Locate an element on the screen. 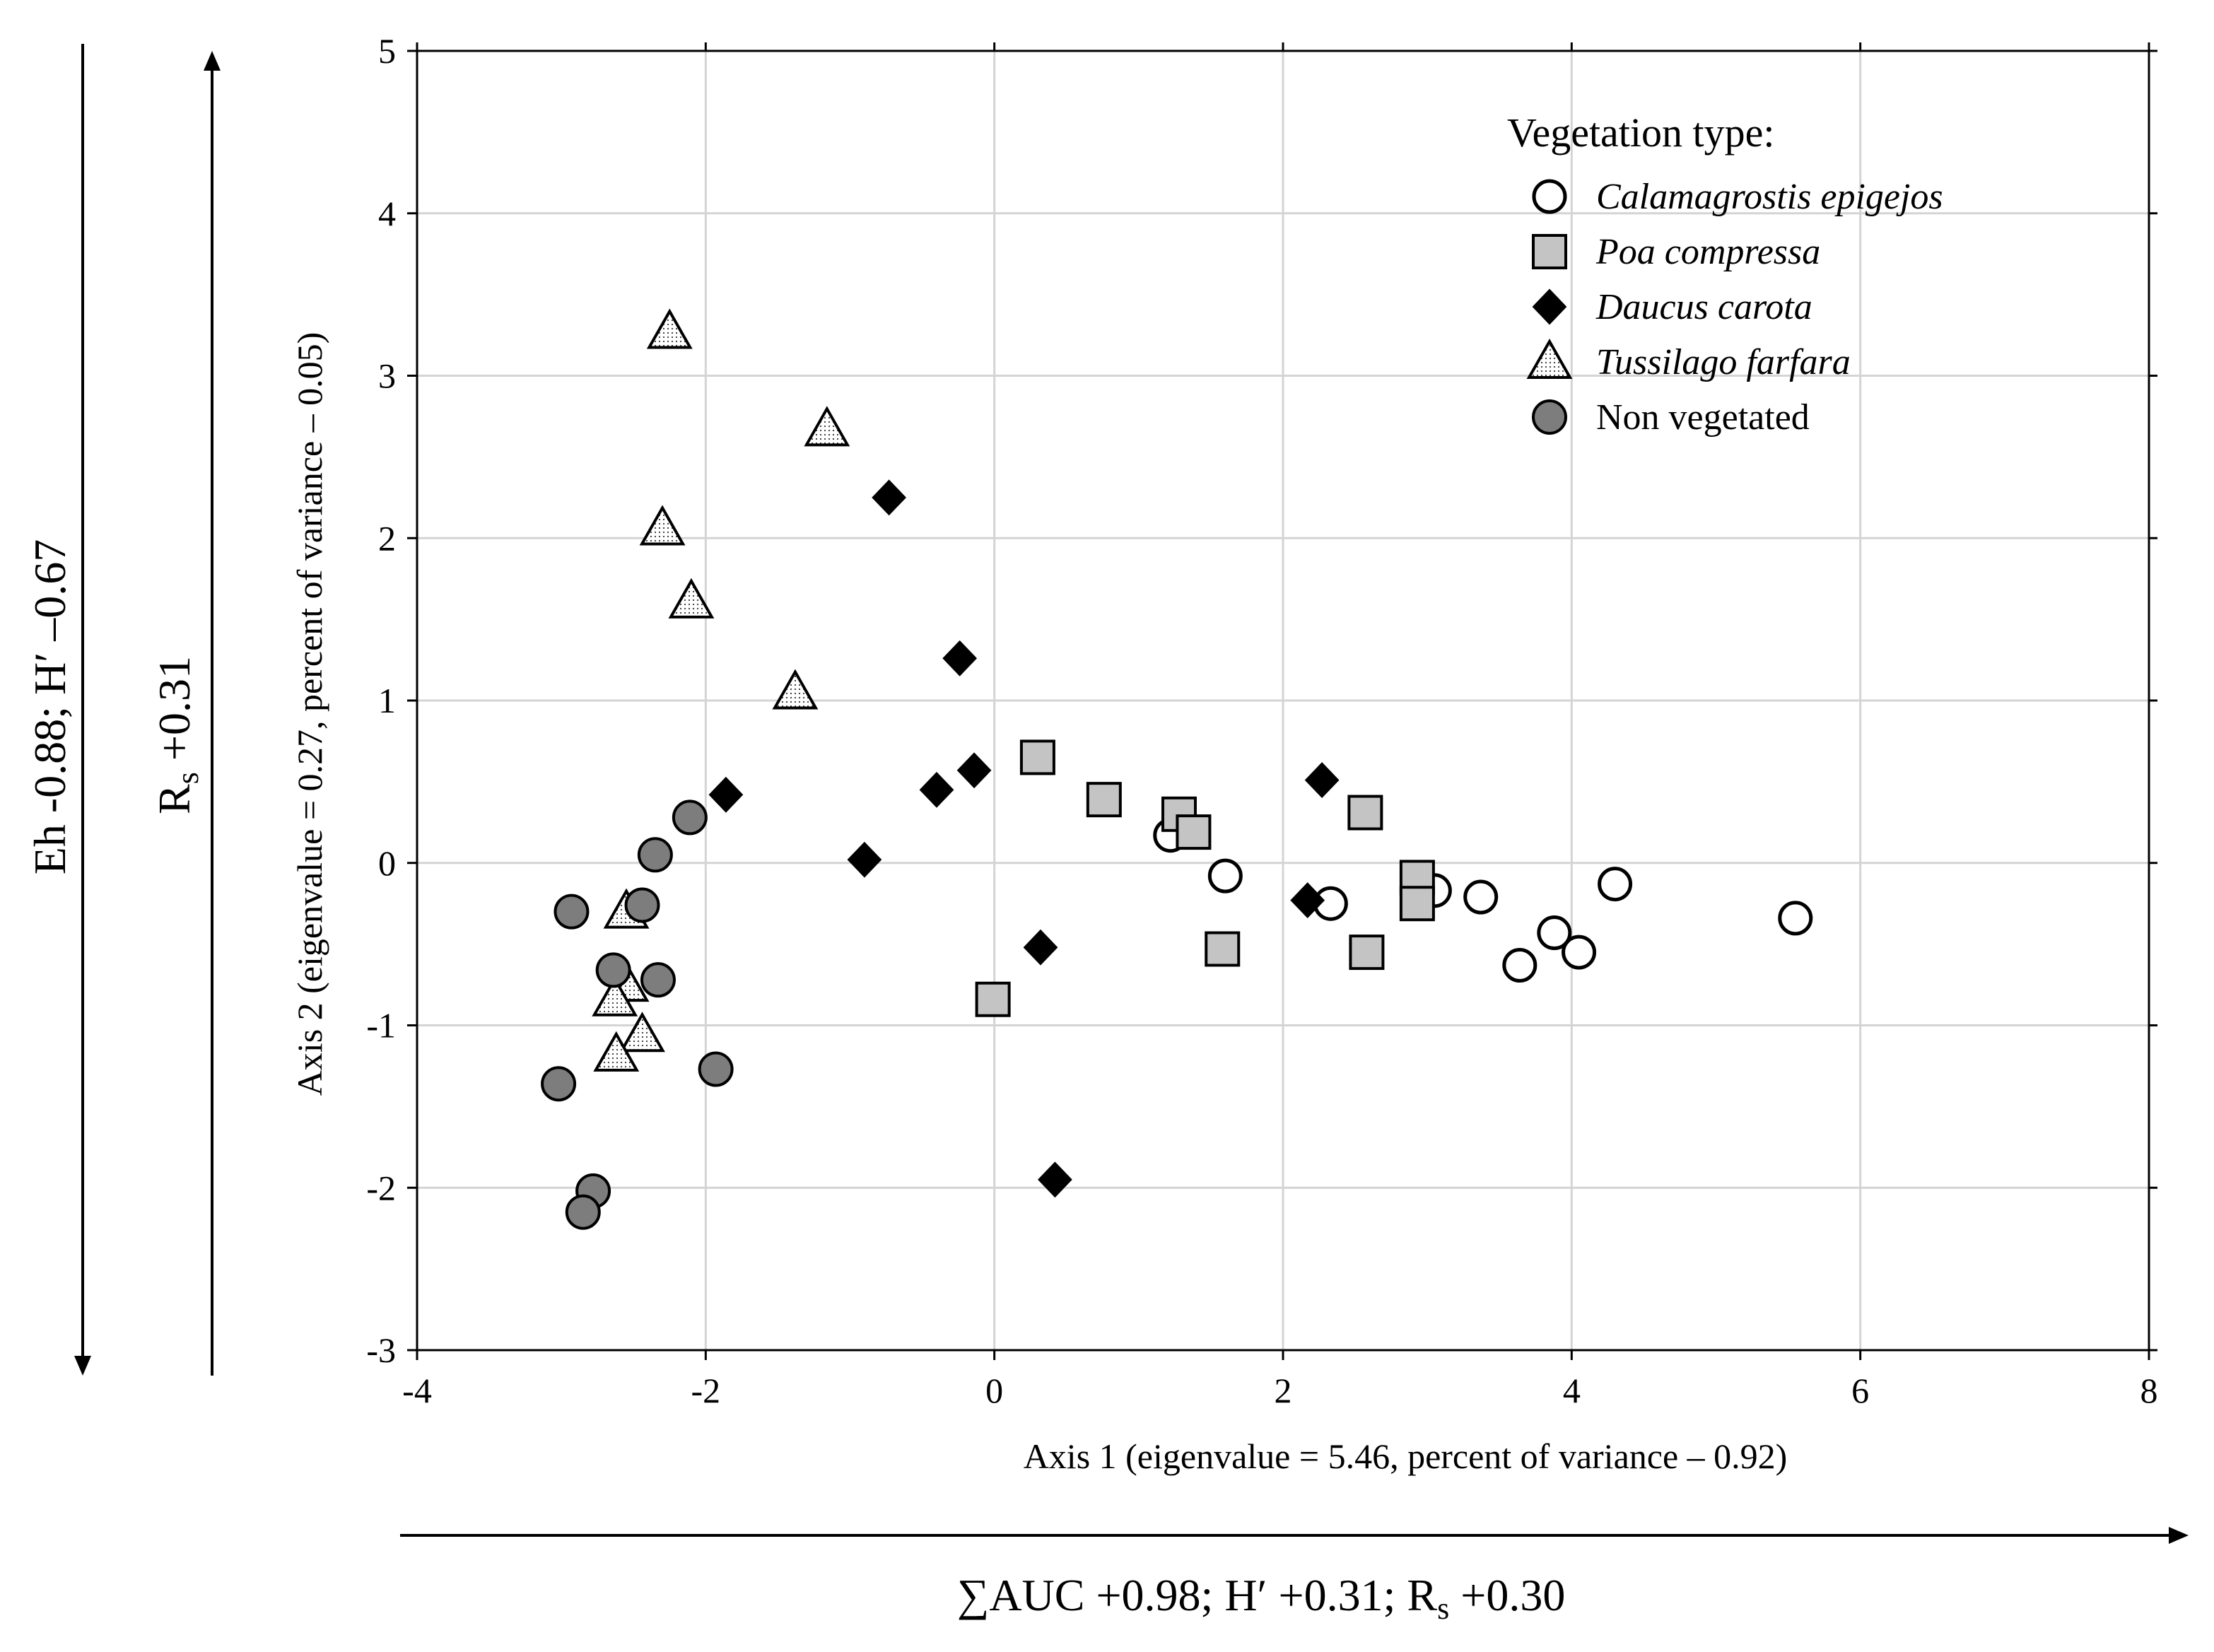 The width and height of the screenshot is (2214, 1652). y-tick-label: 5 is located at coordinates (387, 51).